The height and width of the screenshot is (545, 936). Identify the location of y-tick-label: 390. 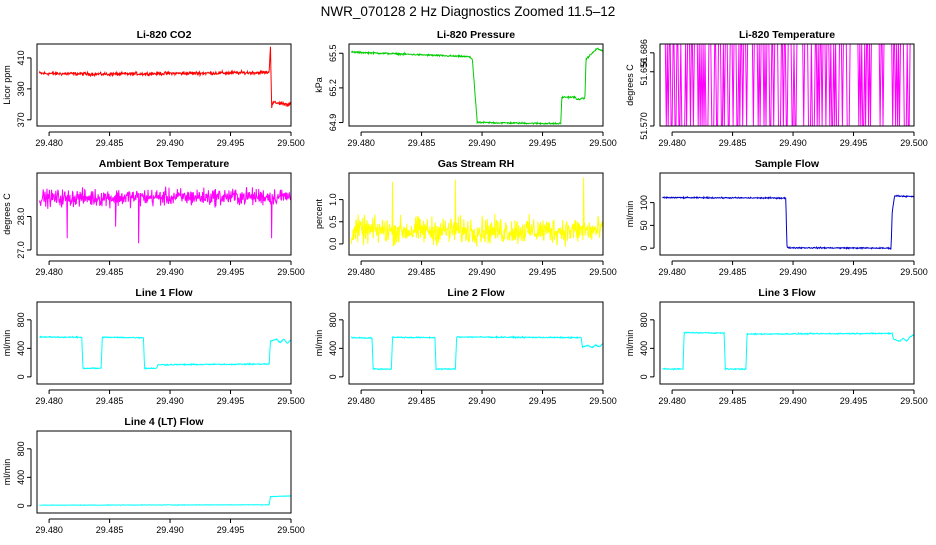
(21, 88).